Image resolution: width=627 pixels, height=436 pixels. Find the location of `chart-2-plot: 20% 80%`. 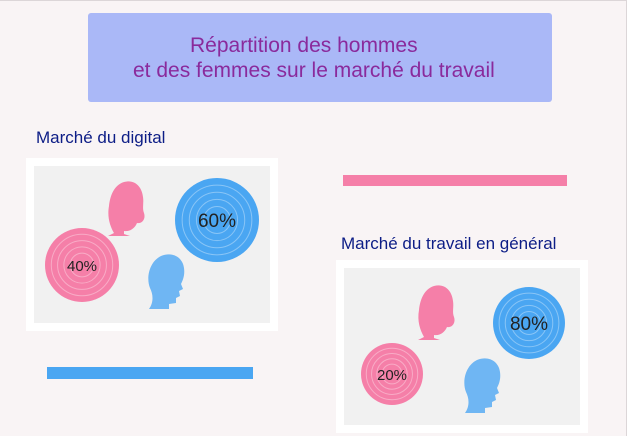

chart-2-plot: 20% 80% is located at coordinates (462, 346).